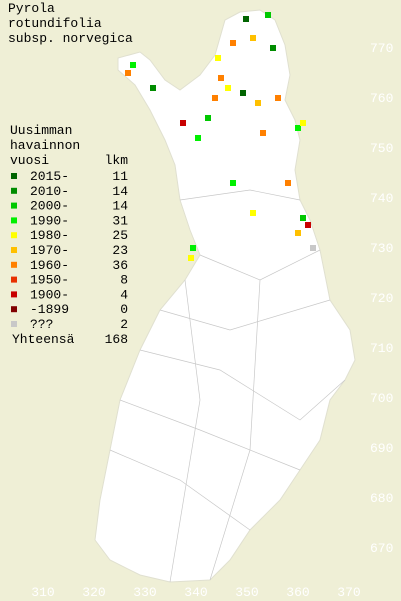 The image size is (401, 601). What do you see at coordinates (381, 248) in the screenshot?
I see `northing-label: 730` at bounding box center [381, 248].